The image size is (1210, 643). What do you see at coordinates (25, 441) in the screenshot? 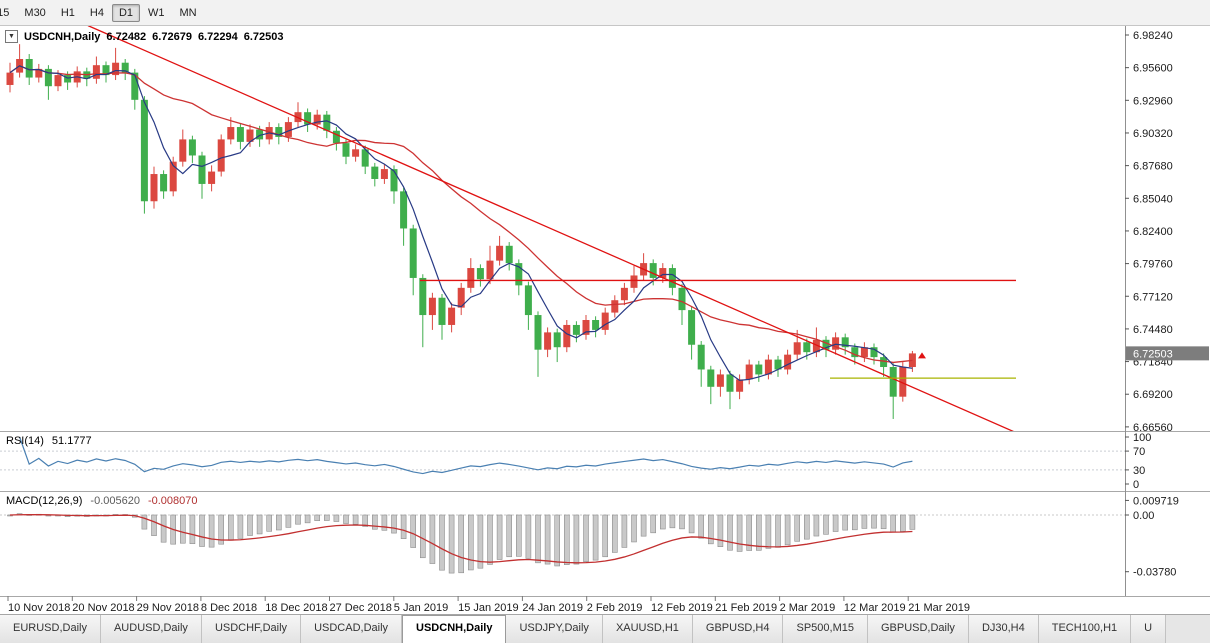
I see `rsi-name: RSI(14)` at bounding box center [25, 441].